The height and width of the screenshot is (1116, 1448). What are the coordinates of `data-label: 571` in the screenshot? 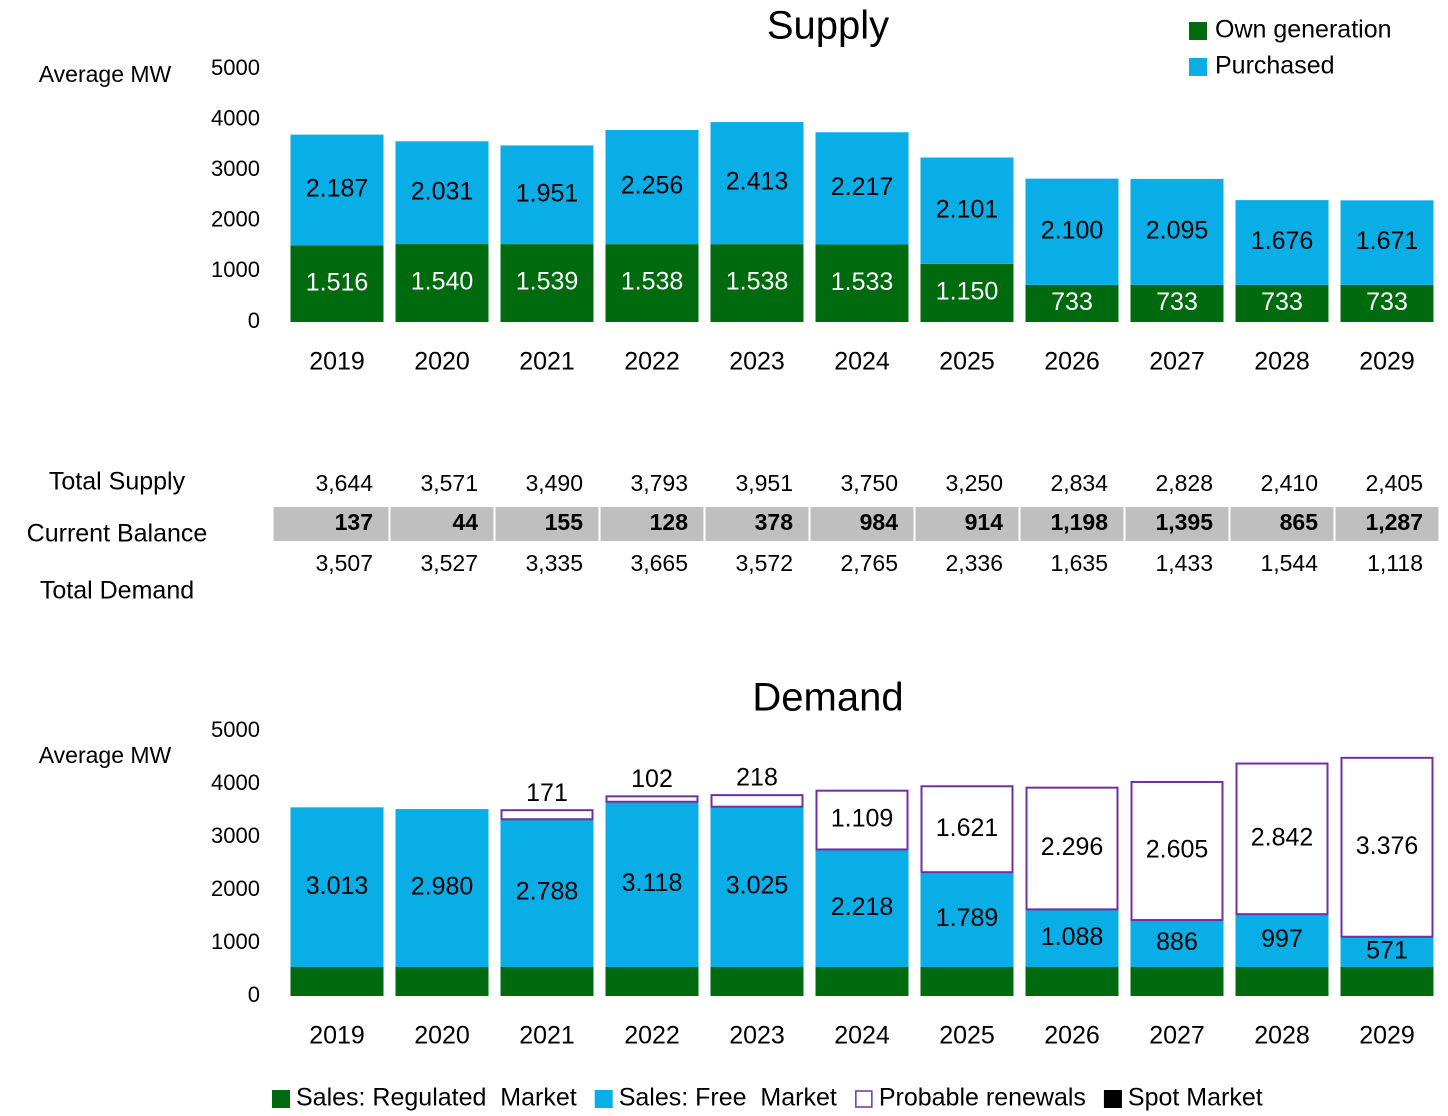 It's located at (1387, 950).